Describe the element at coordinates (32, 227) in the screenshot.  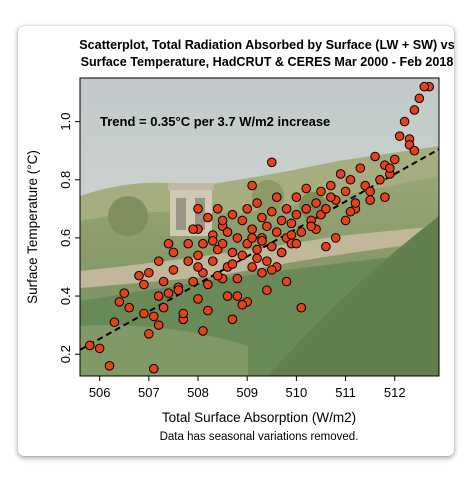
I see `y-axis-label: Surface Temperature (°C)` at that location.